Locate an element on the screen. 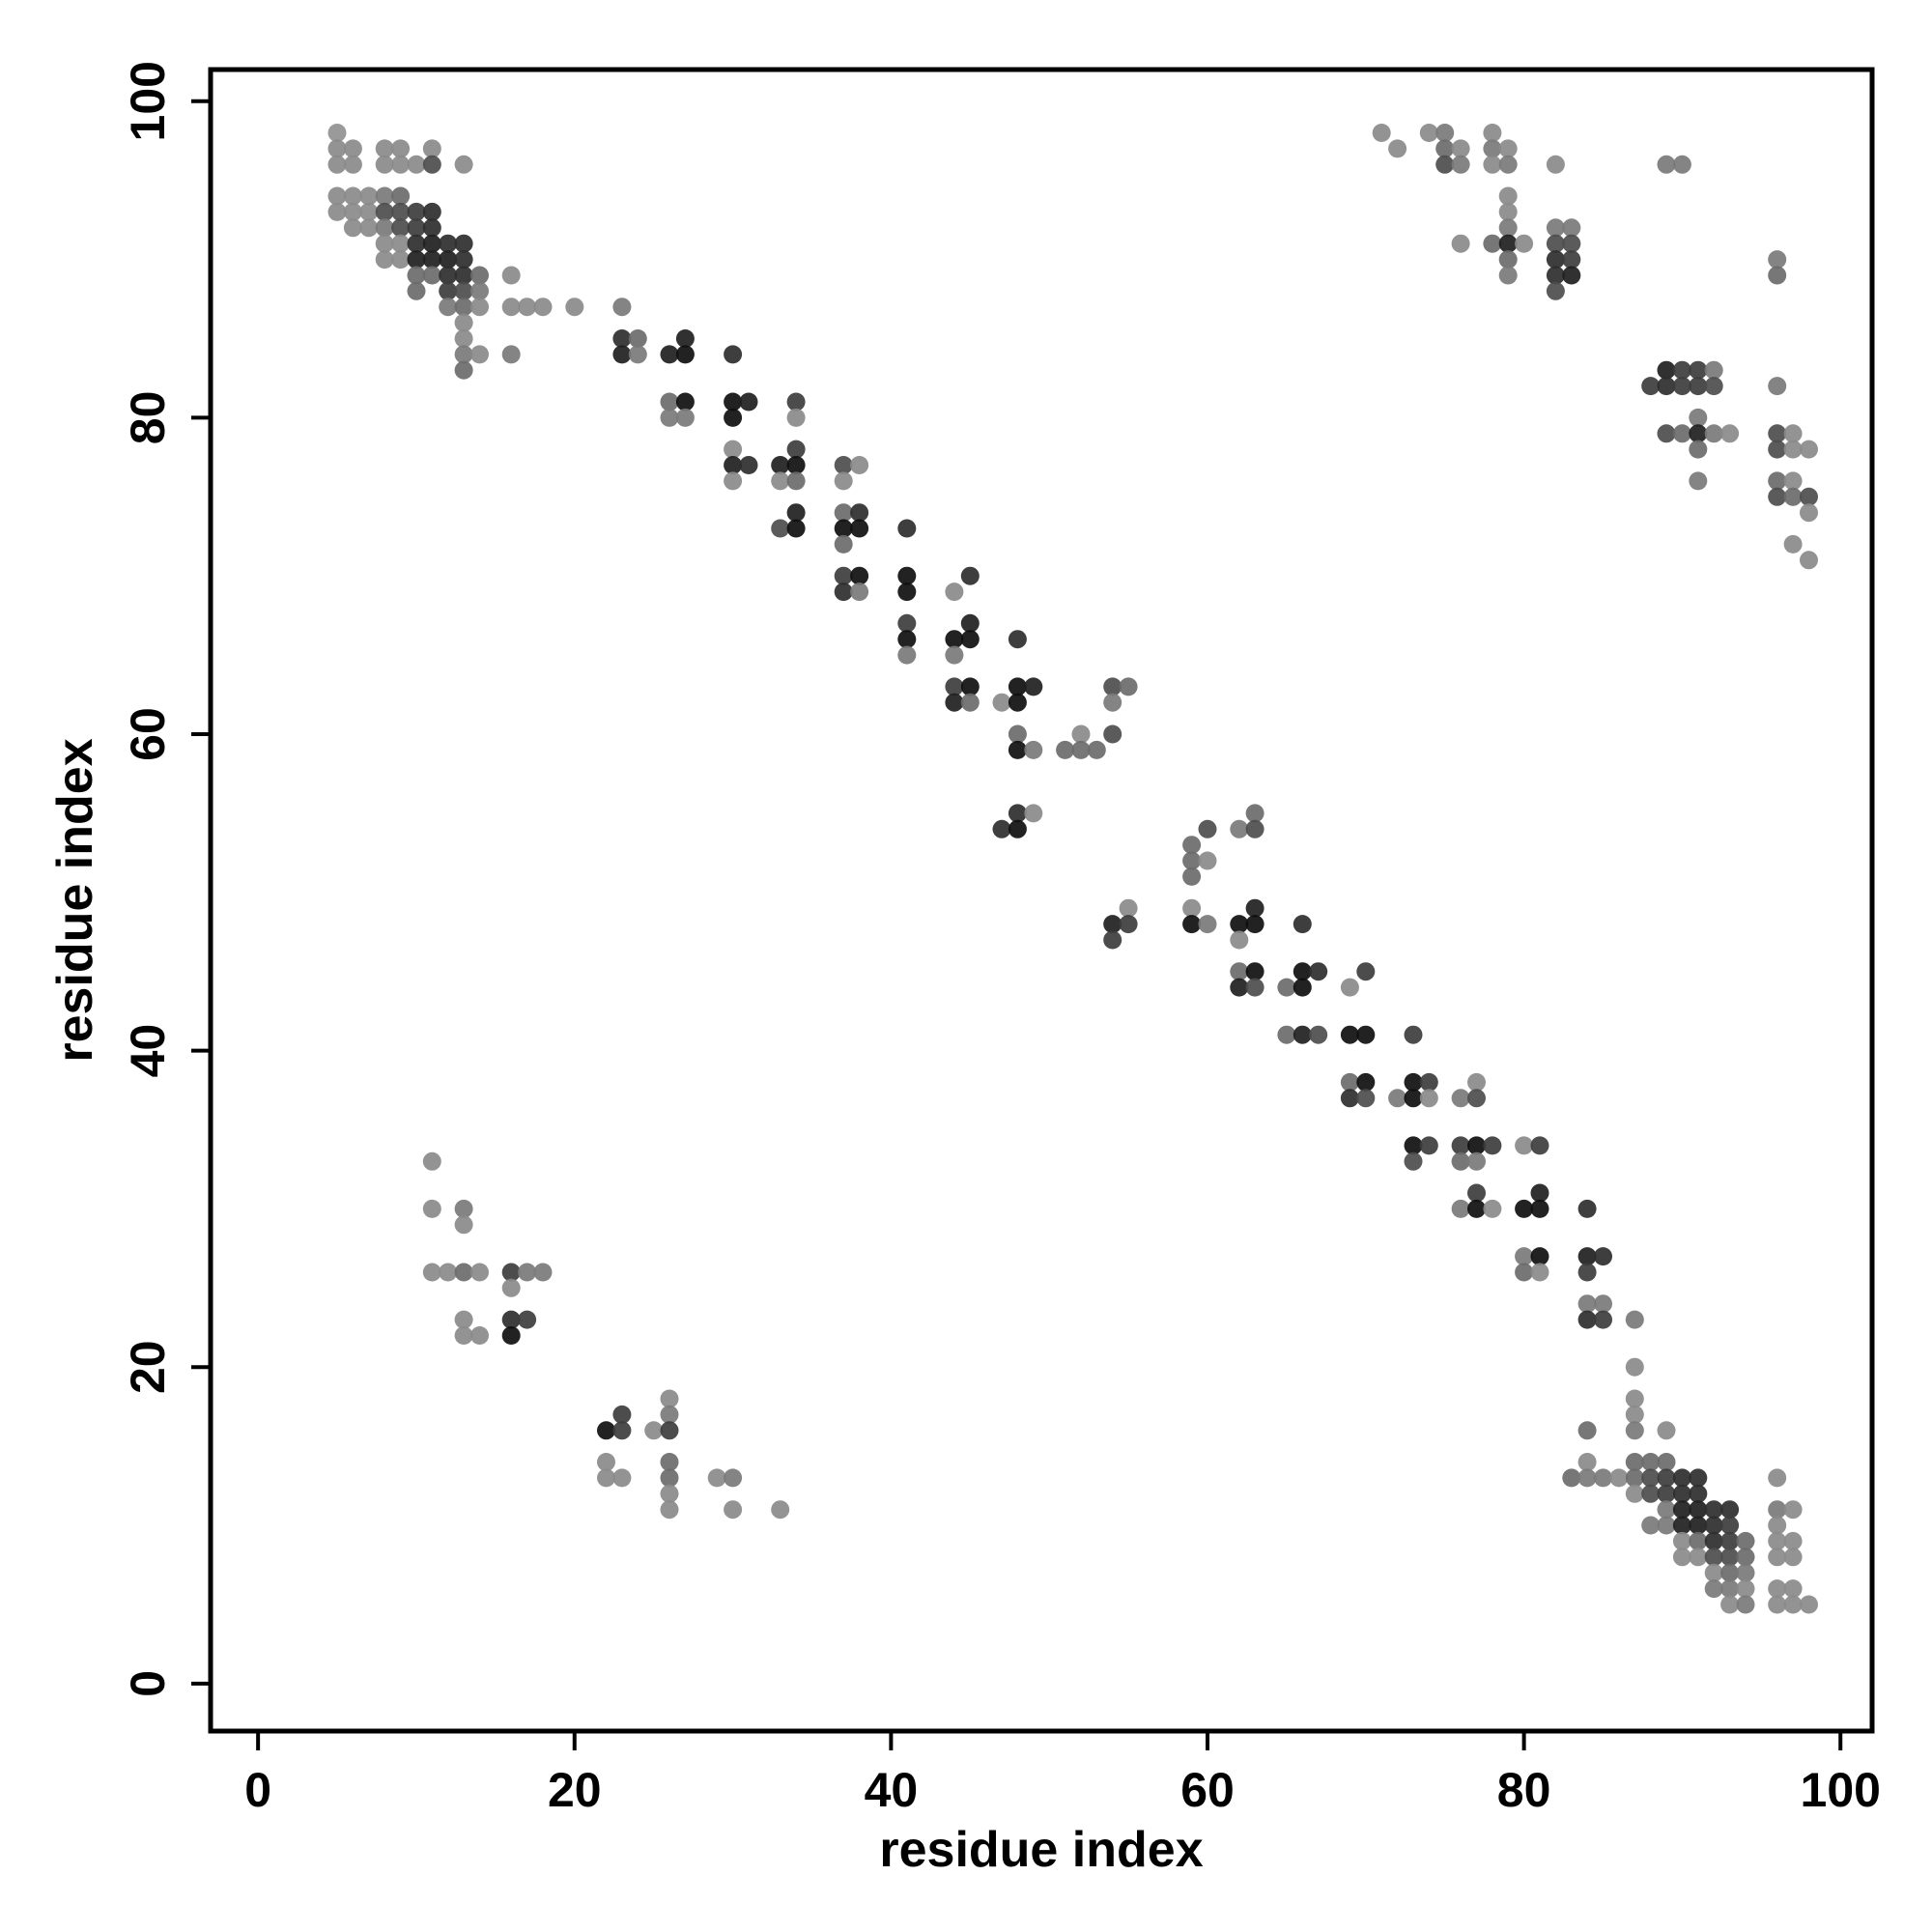 This screenshot has width=1932, height=1932. y-axis: 0 20 40 60 80 100 is located at coordinates (166, 879).